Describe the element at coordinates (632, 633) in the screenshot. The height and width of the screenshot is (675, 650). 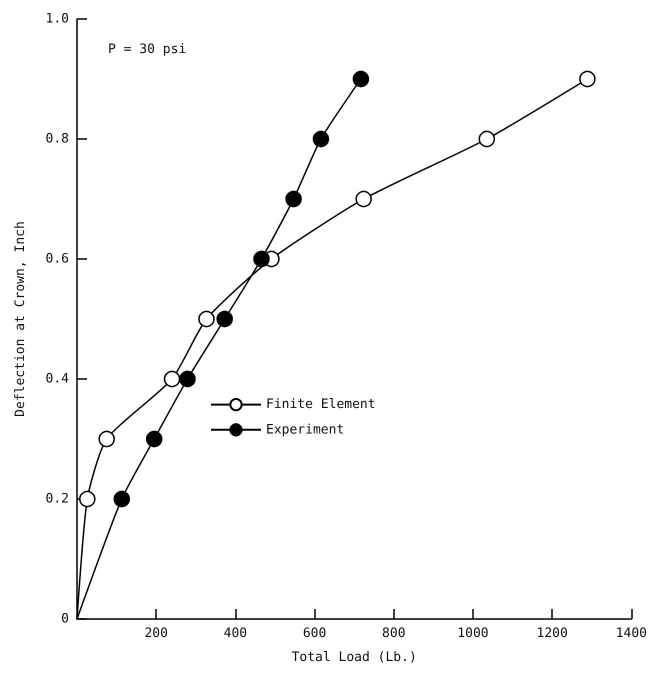
I see `x-tick-label: 1400` at that location.